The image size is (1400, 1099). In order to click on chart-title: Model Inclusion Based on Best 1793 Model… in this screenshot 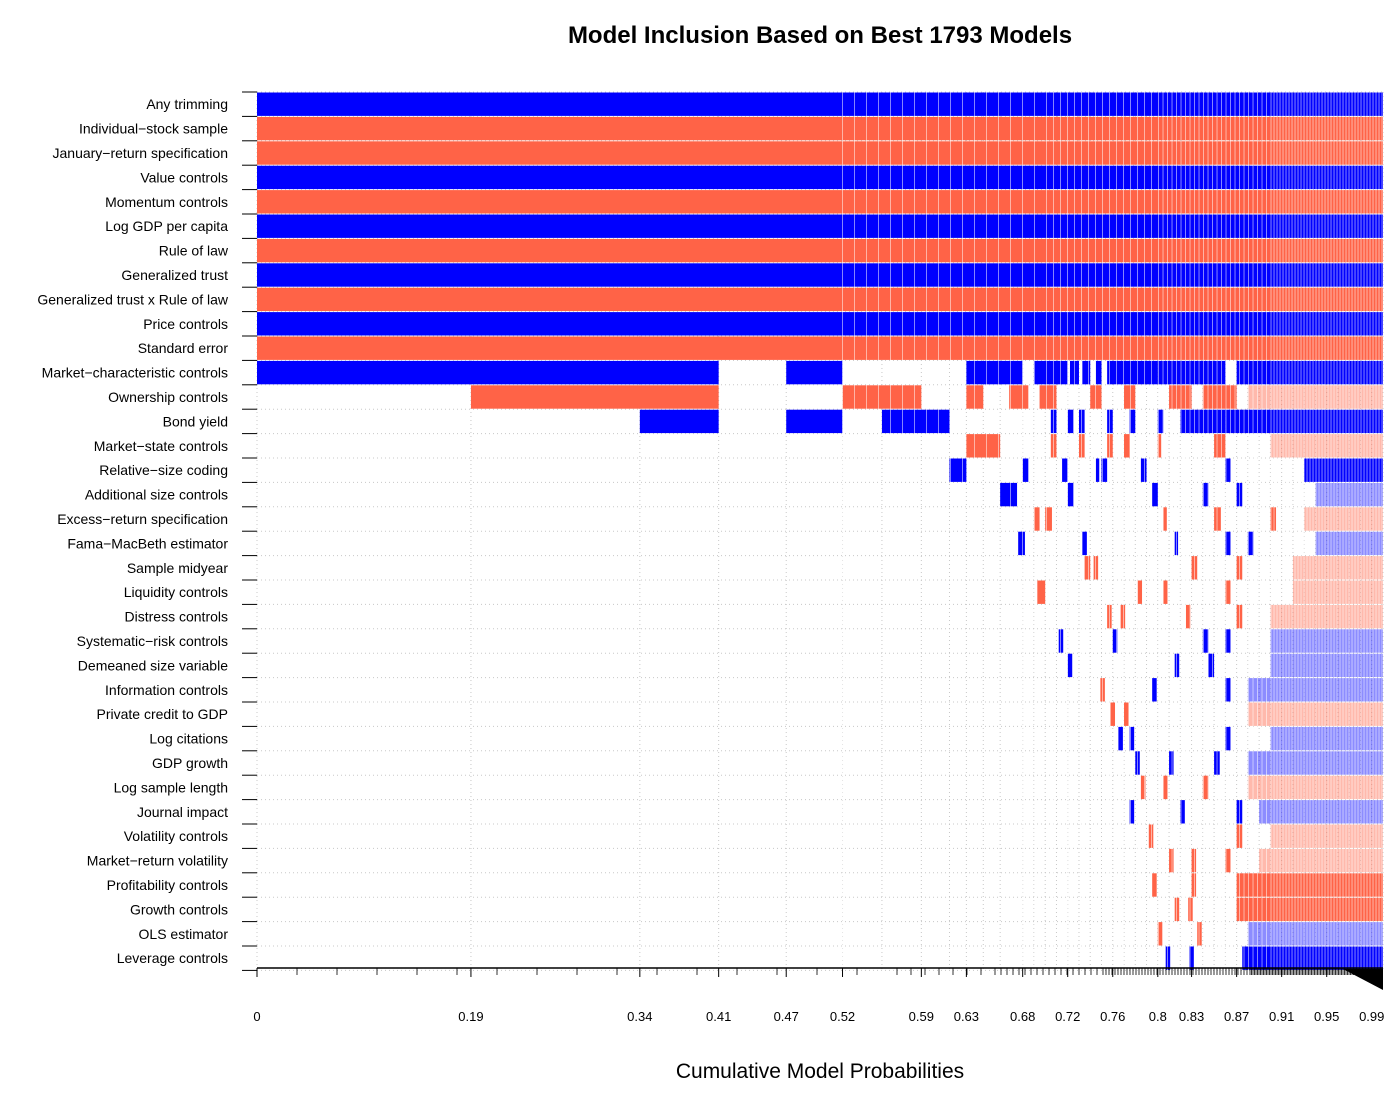, I will do `click(820, 35)`.